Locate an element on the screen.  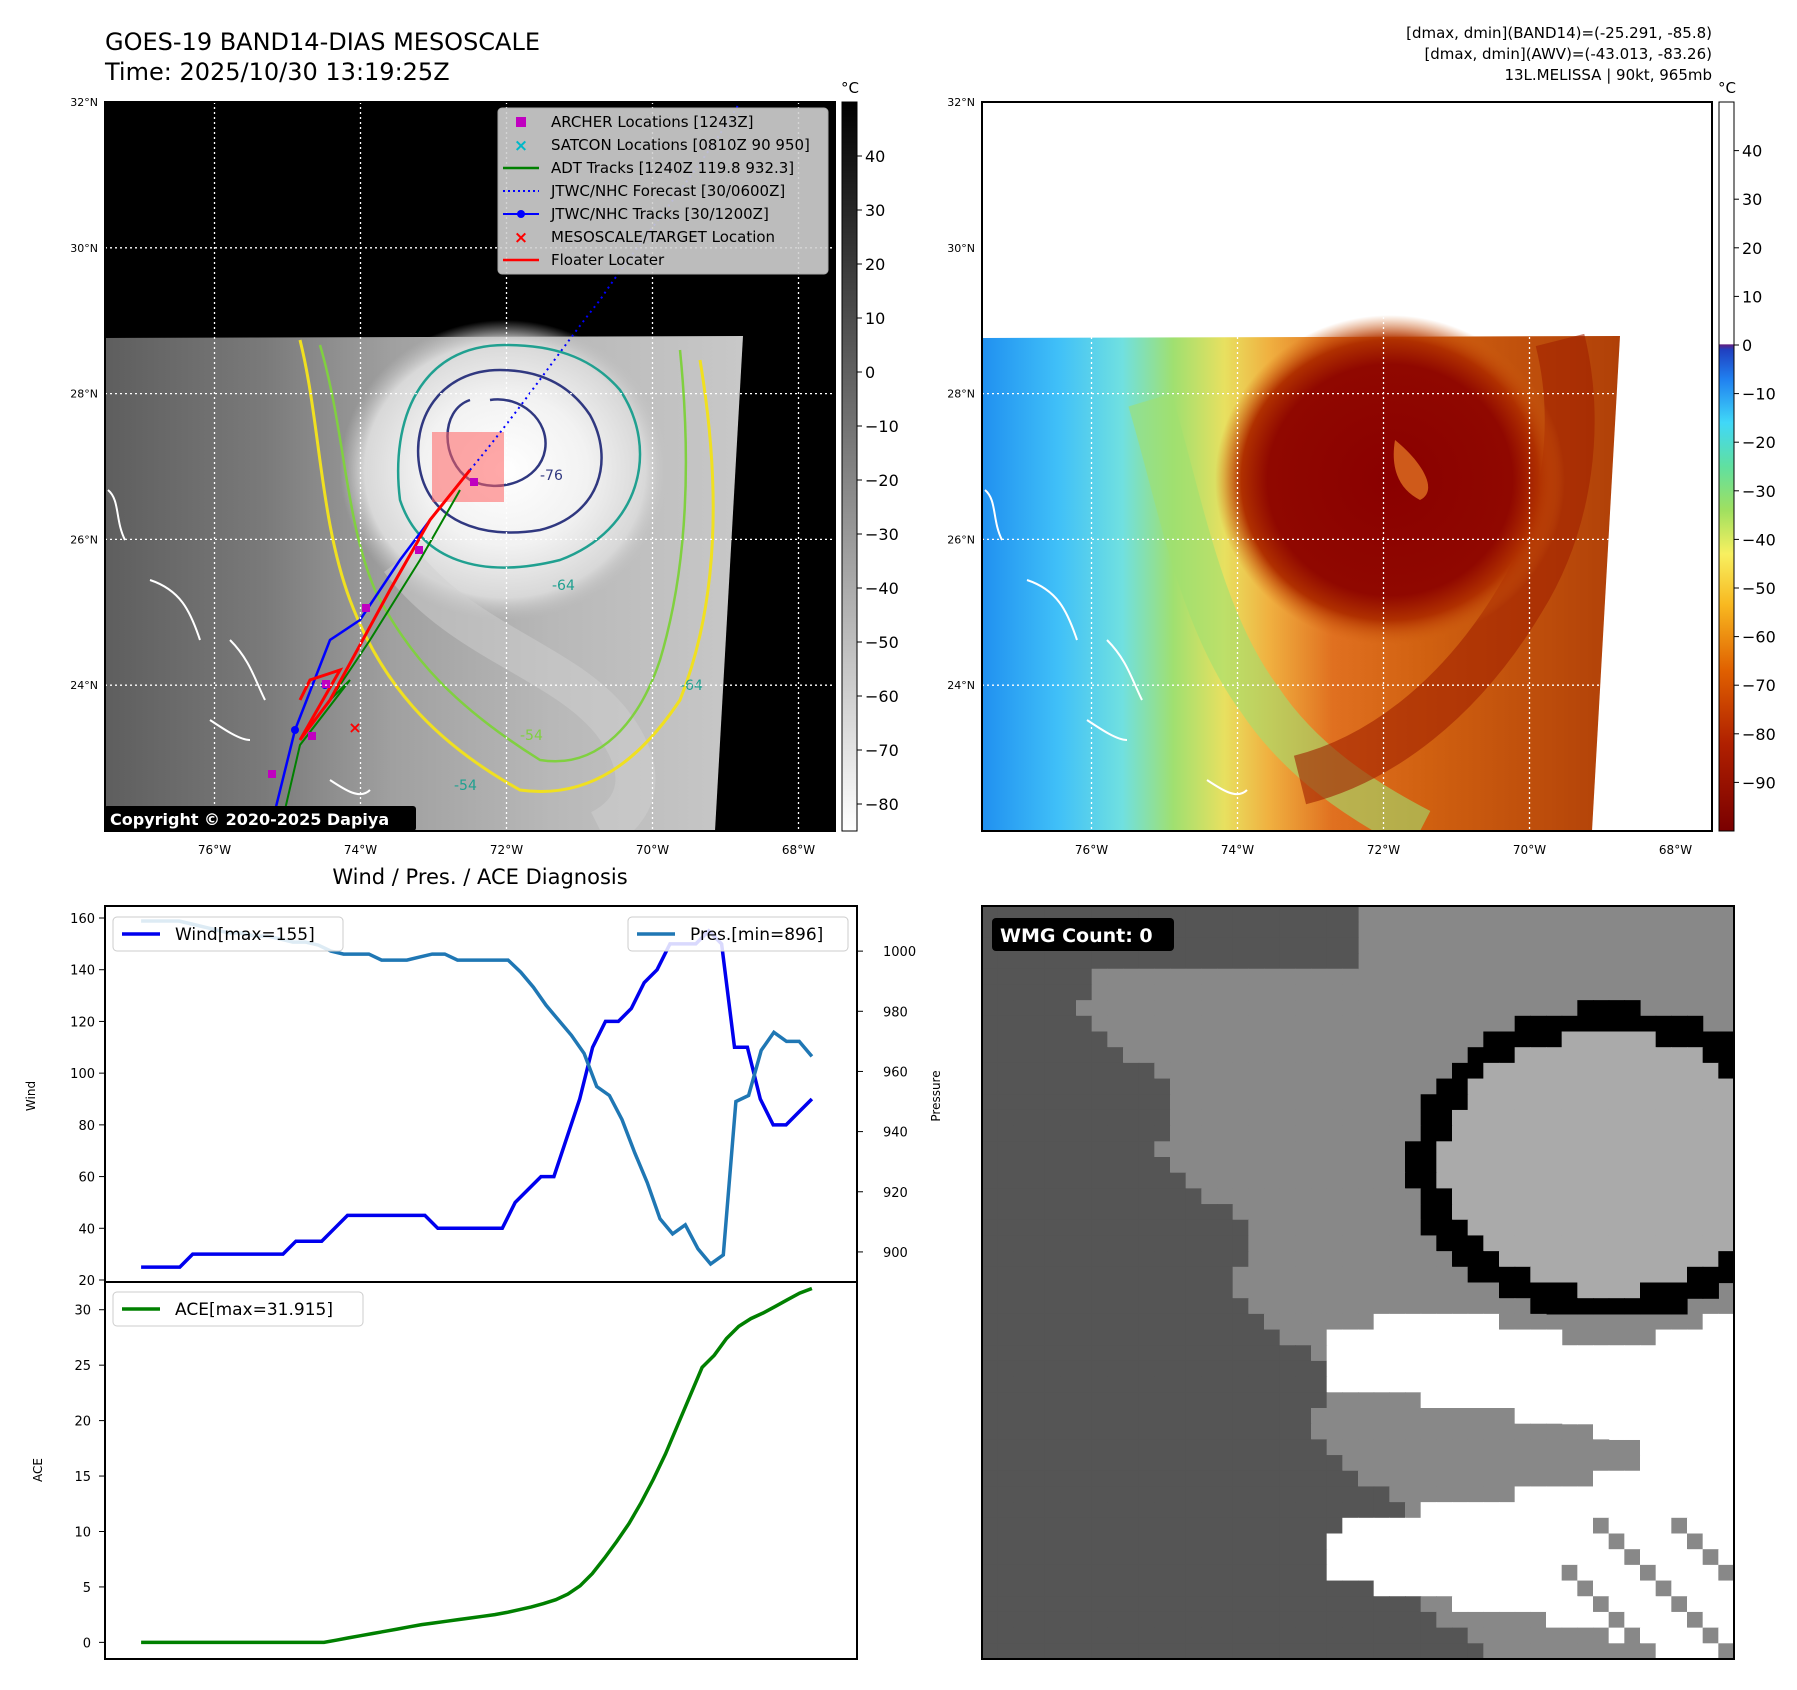
ace-tick-label: 10 is located at coordinates (82, 1532).